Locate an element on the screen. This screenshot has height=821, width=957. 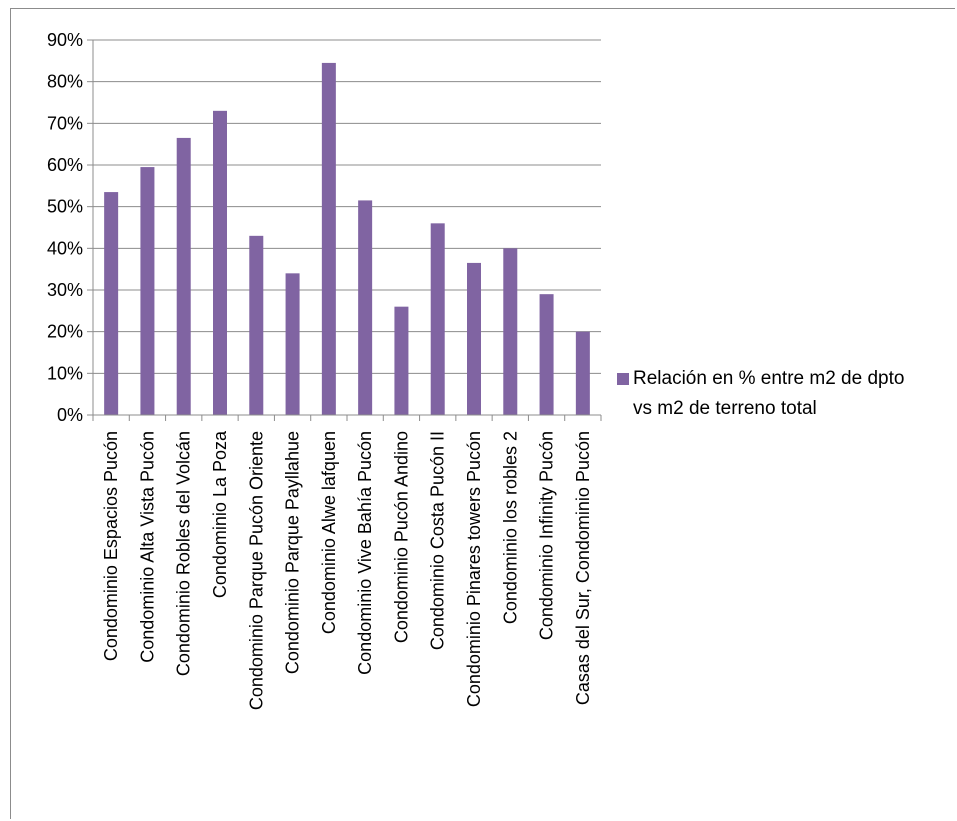
y-tick-label: 40% is located at coordinates (65, 248).